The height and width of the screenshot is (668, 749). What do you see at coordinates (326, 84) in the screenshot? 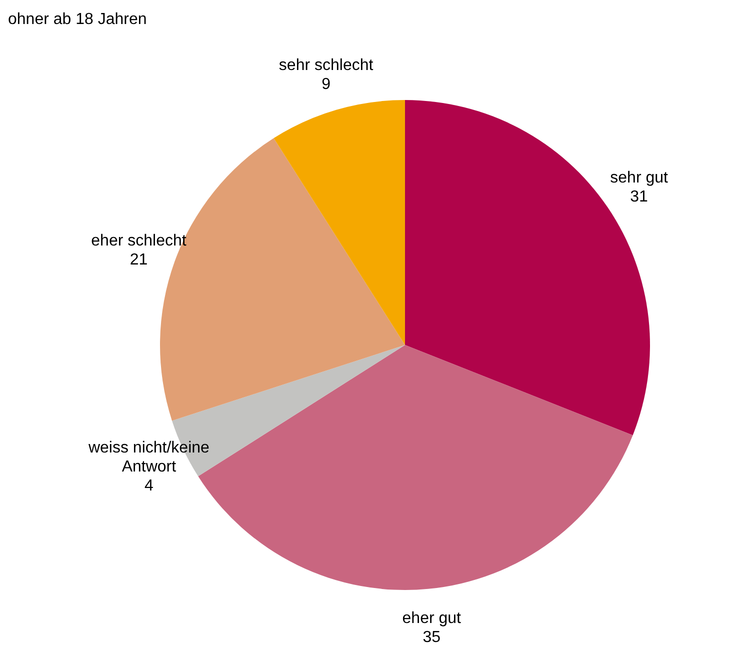
I see `data-label: 9` at bounding box center [326, 84].